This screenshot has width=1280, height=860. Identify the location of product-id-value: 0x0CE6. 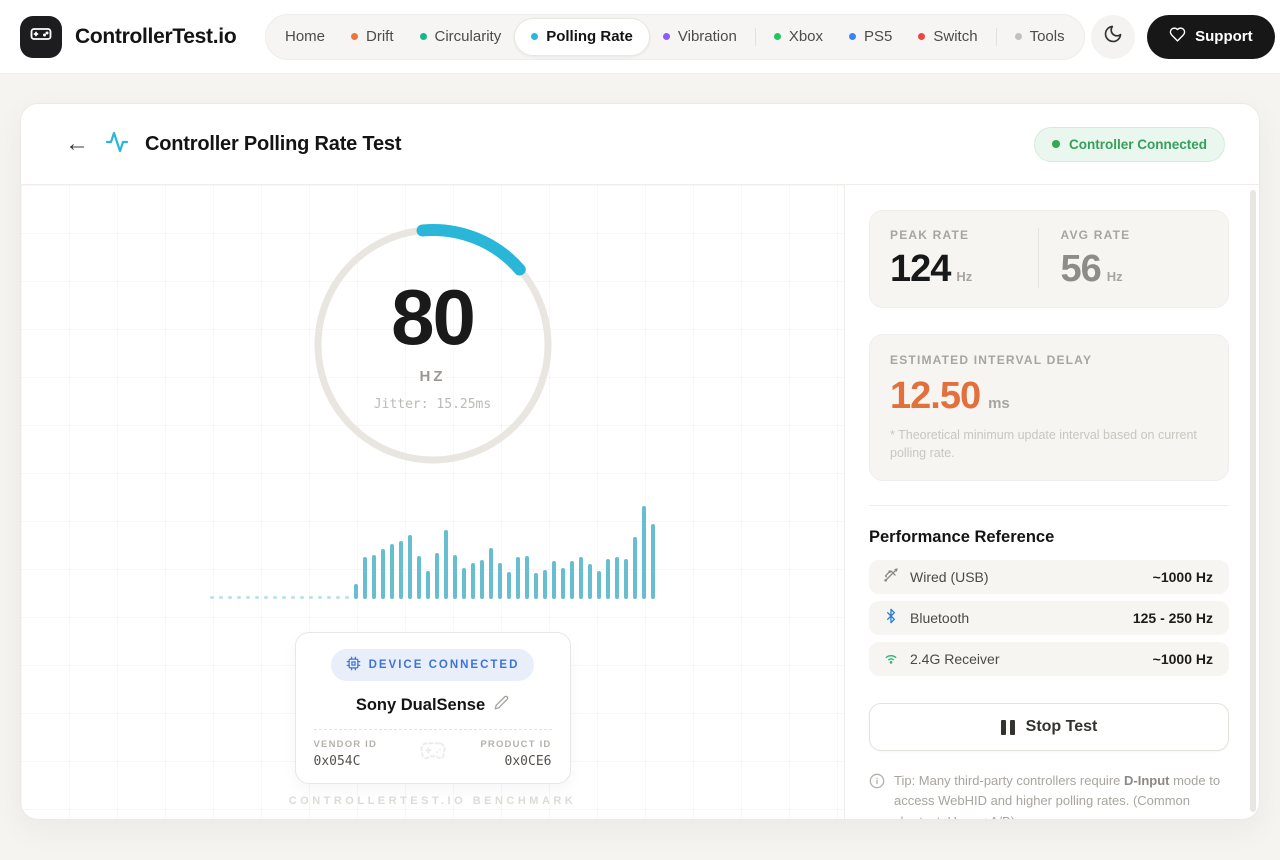
(528, 761).